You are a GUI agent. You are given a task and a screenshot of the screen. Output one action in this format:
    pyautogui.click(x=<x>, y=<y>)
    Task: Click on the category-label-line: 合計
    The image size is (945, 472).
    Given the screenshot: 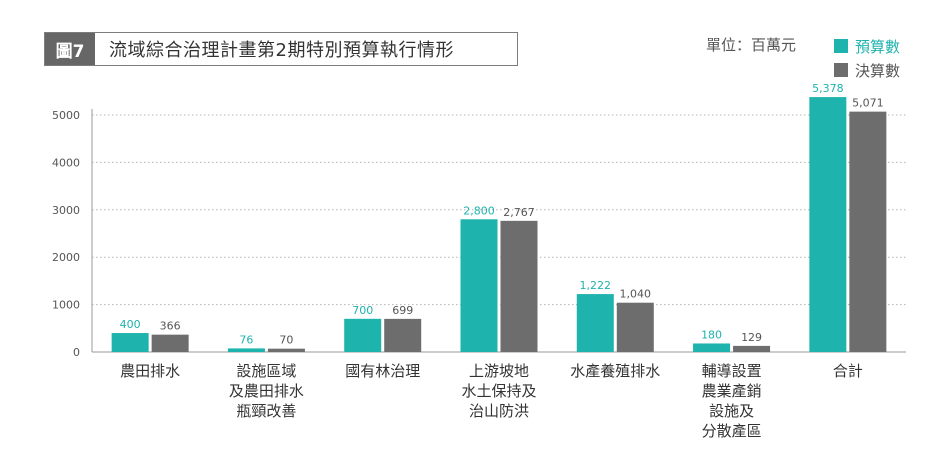 What is the action you would take?
    pyautogui.click(x=848, y=371)
    